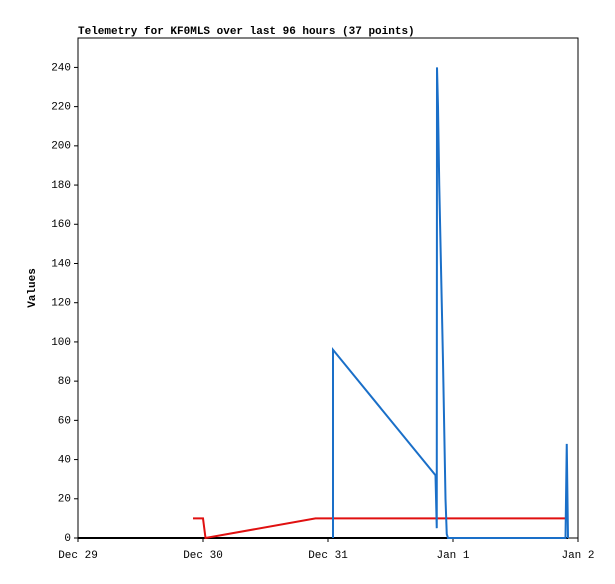 This screenshot has width=615, height=584. What do you see at coordinates (61, 304) in the screenshot?
I see `y-tick-label: 120` at bounding box center [61, 304].